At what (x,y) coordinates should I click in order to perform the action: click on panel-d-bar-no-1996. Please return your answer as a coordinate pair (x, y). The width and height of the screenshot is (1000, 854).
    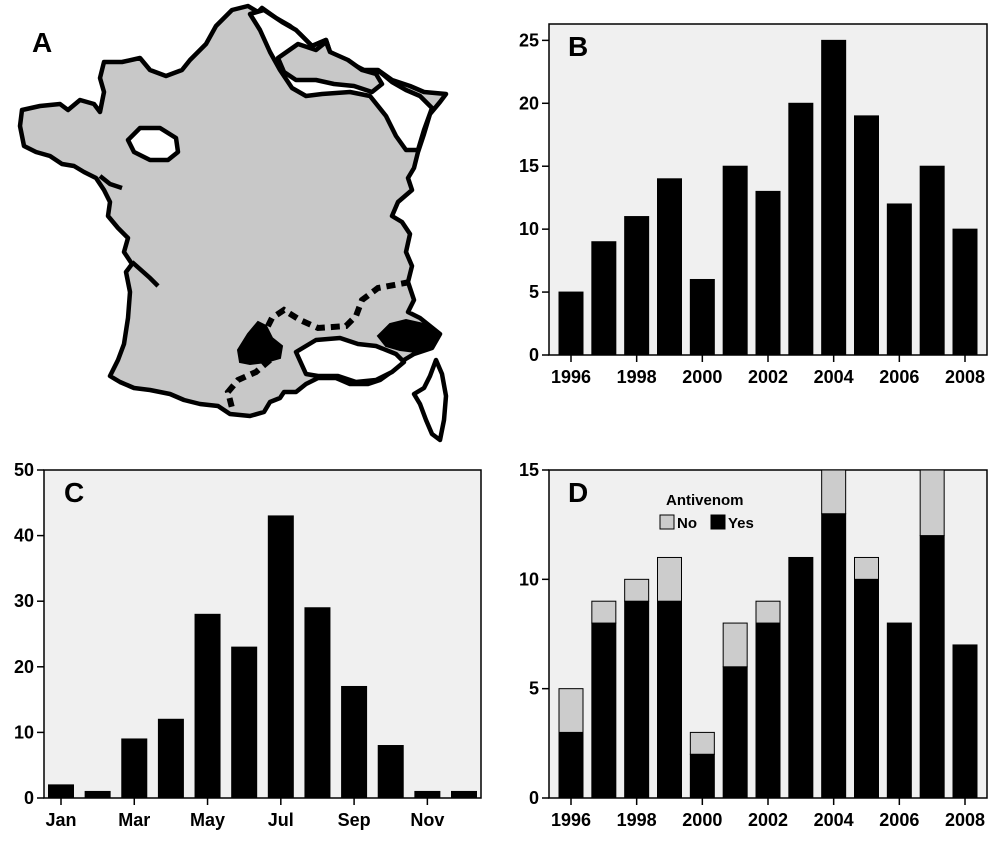
    Looking at the image, I should click on (571, 710).